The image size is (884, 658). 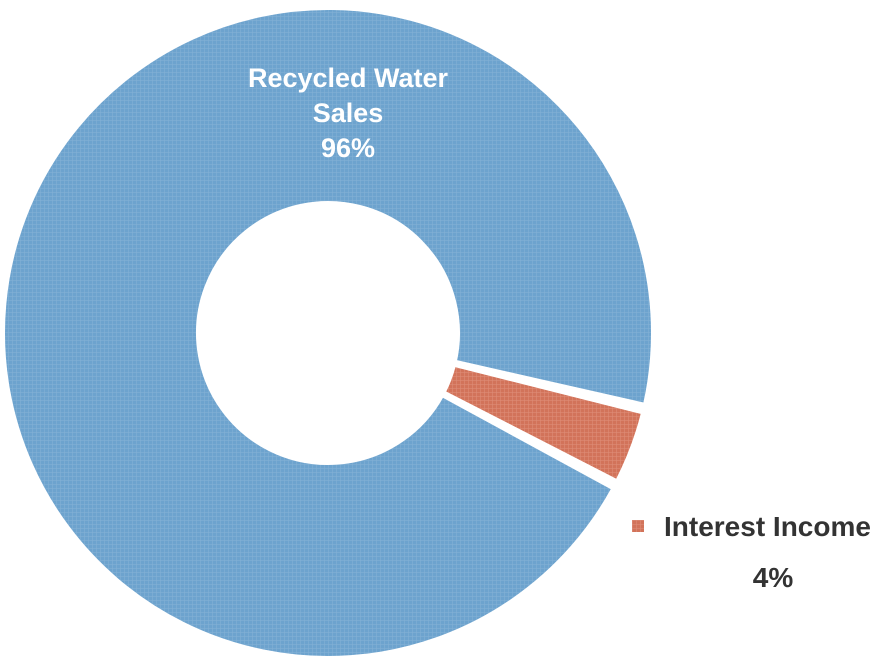 What do you see at coordinates (638, 526) in the screenshot?
I see `interest-income-marker-icon` at bounding box center [638, 526].